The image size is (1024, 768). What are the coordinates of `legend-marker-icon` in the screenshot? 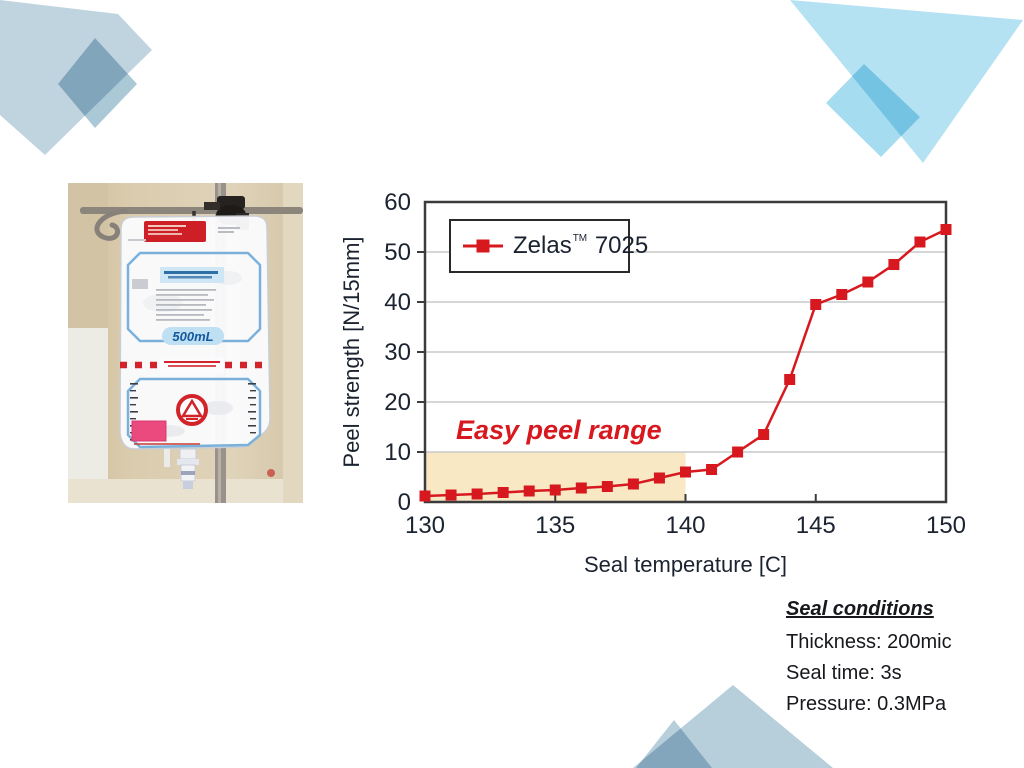 It's located at (483, 246).